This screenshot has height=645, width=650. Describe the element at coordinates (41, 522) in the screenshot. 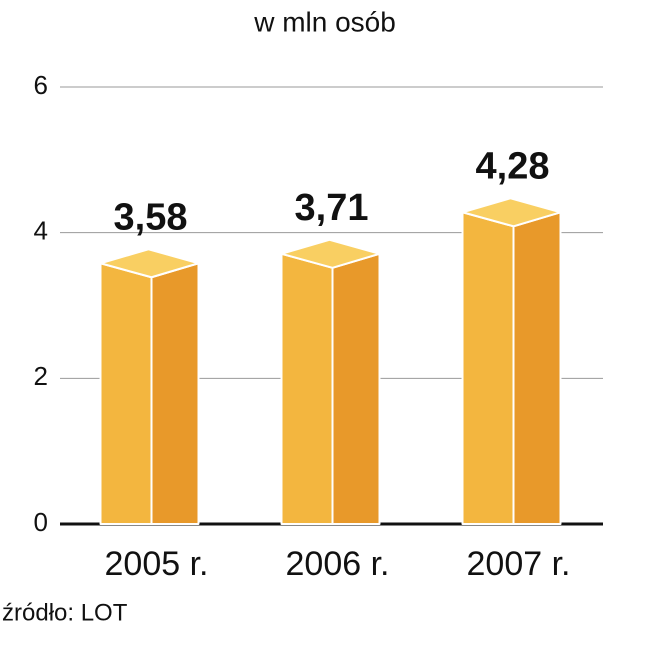

I see `y-tick-label: 0` at that location.